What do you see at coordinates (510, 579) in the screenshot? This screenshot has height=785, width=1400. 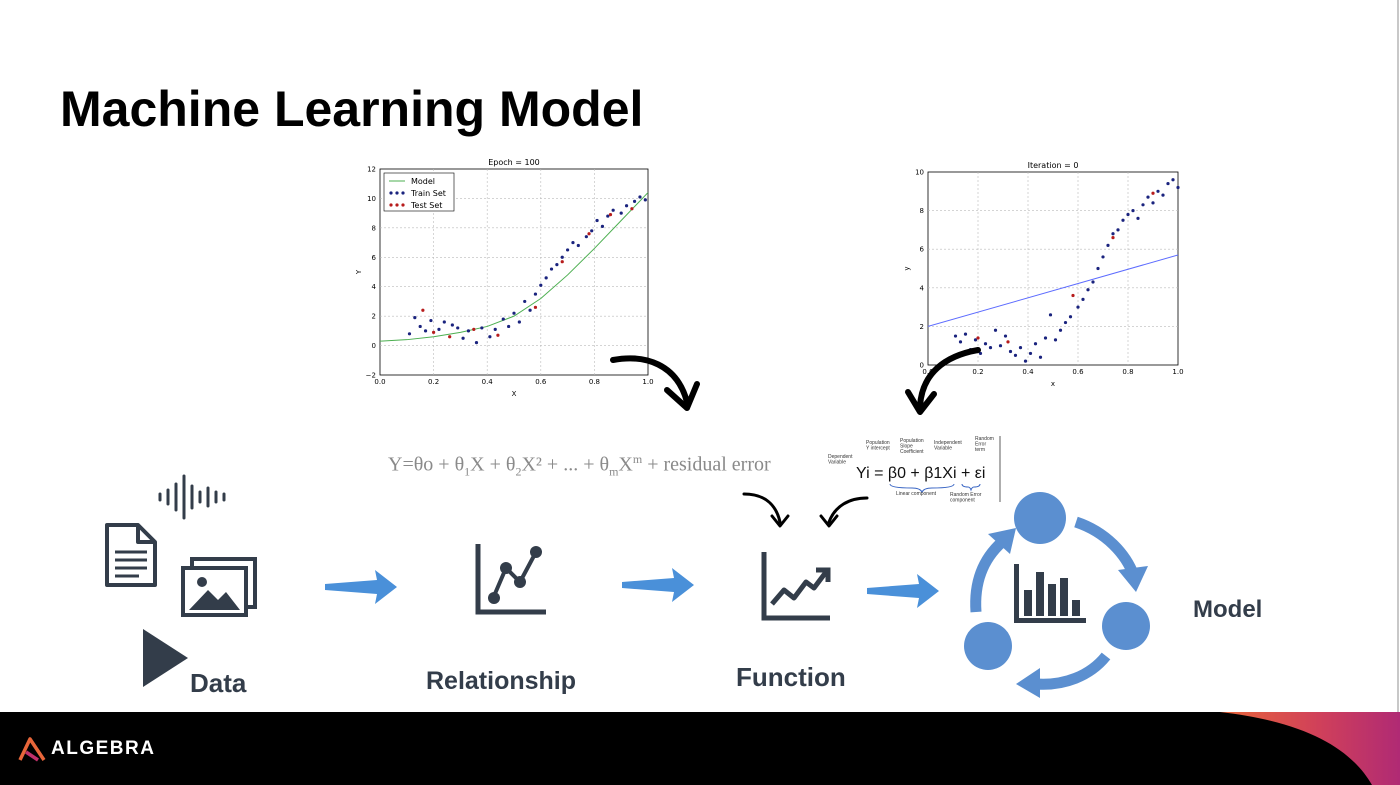 I see `scatter-line-icon` at bounding box center [510, 579].